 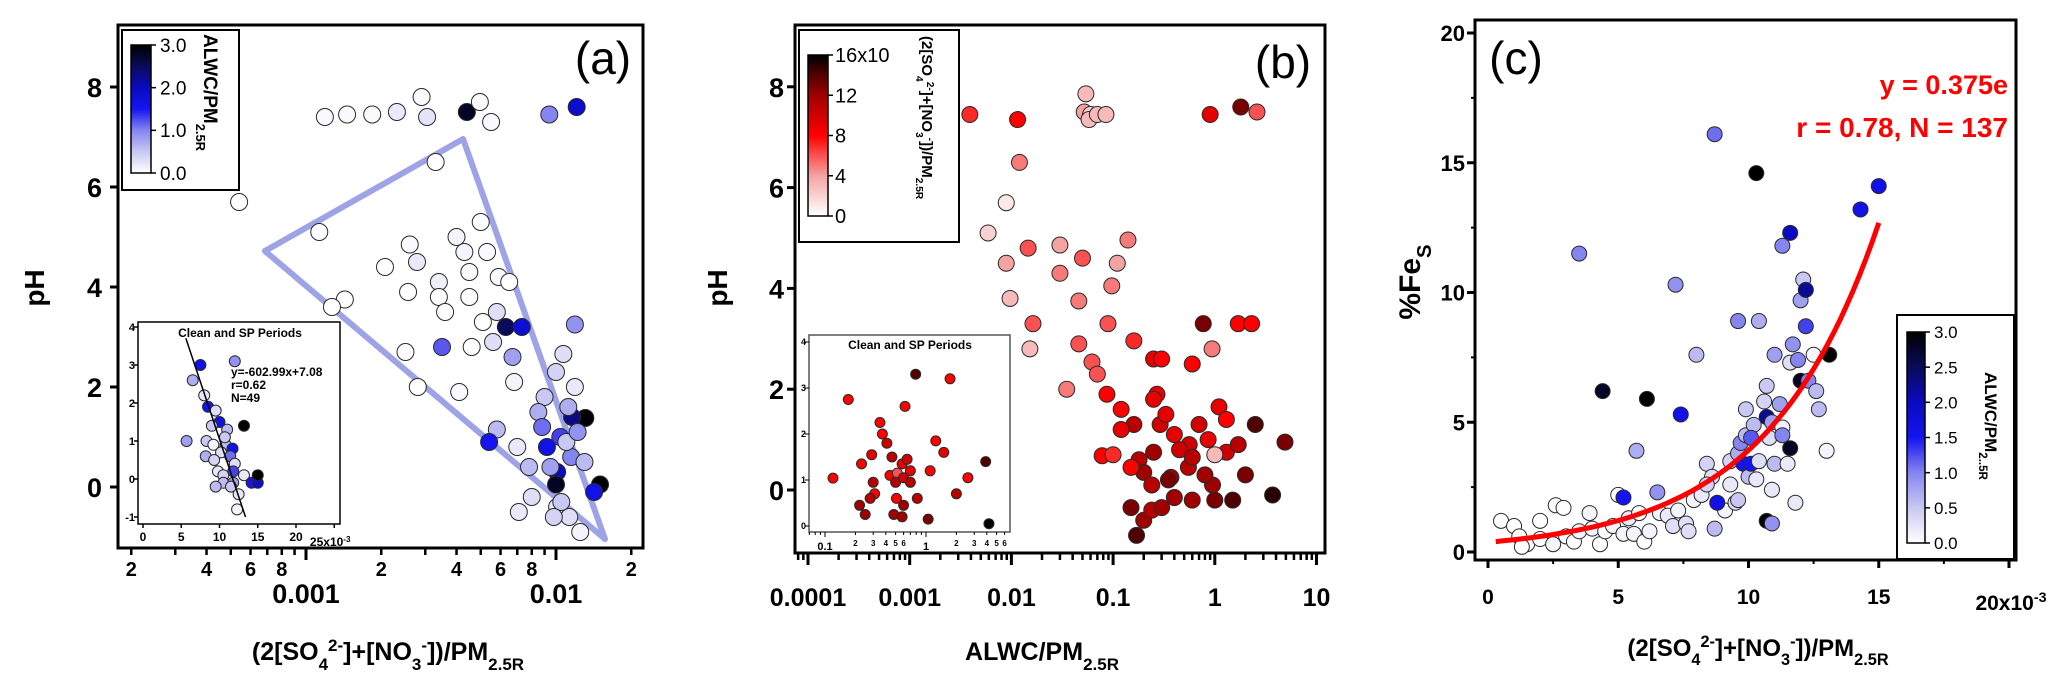 I want to click on inset-x-tick-label: 20, so click(x=296, y=537).